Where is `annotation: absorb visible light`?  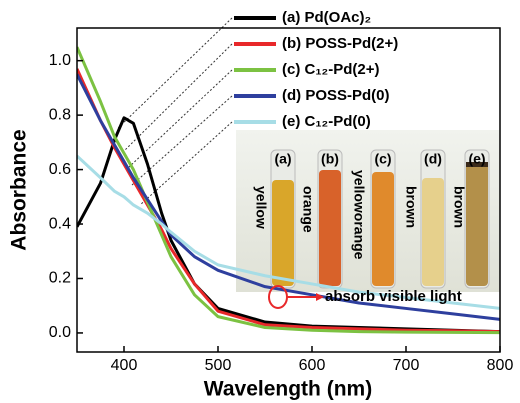
annotation: absorb visible light is located at coordinates (393, 296).